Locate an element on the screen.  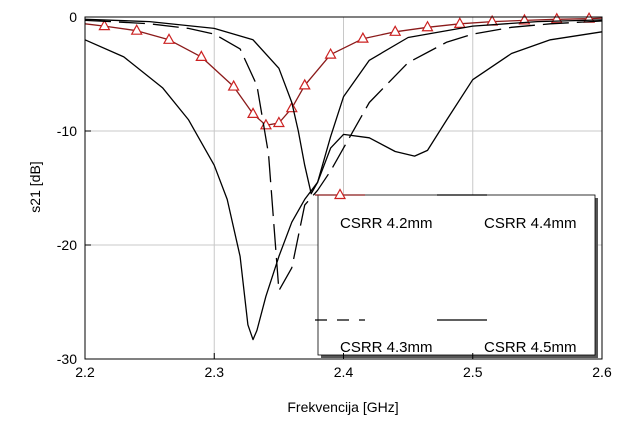
x-tick-label: 2.4 is located at coordinates (344, 372).